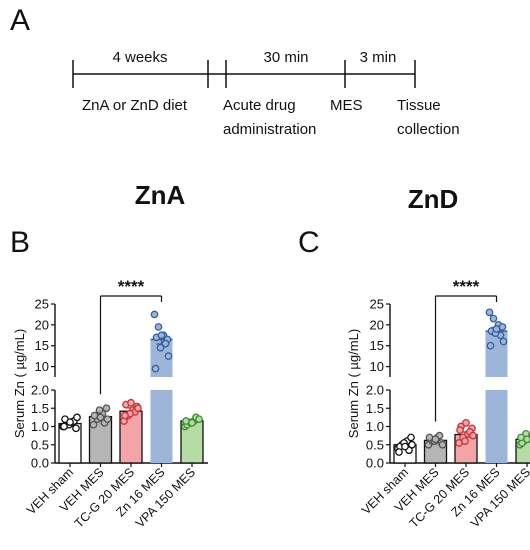 The height and width of the screenshot is (550, 530). What do you see at coordinates (346, 105) in the screenshot?
I see `label-mes: MES` at bounding box center [346, 105].